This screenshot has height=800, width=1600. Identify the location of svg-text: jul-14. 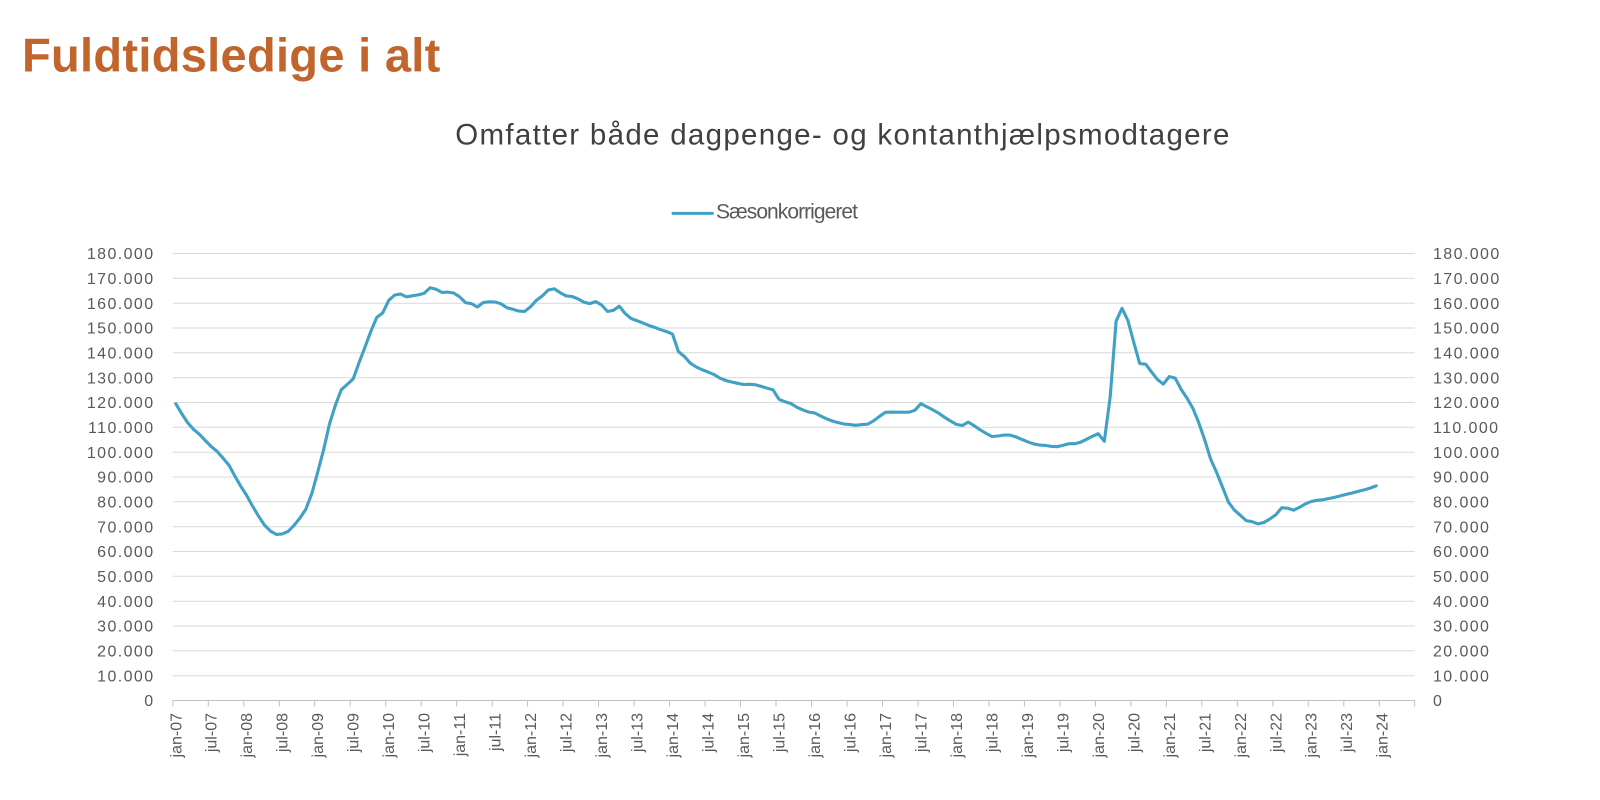
(709, 733).